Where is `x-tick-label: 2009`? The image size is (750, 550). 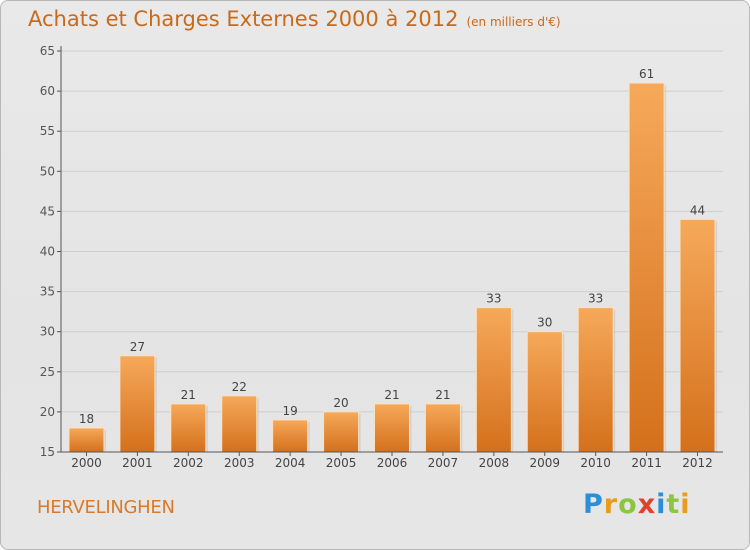 x-tick-label: 2009 is located at coordinates (544, 463).